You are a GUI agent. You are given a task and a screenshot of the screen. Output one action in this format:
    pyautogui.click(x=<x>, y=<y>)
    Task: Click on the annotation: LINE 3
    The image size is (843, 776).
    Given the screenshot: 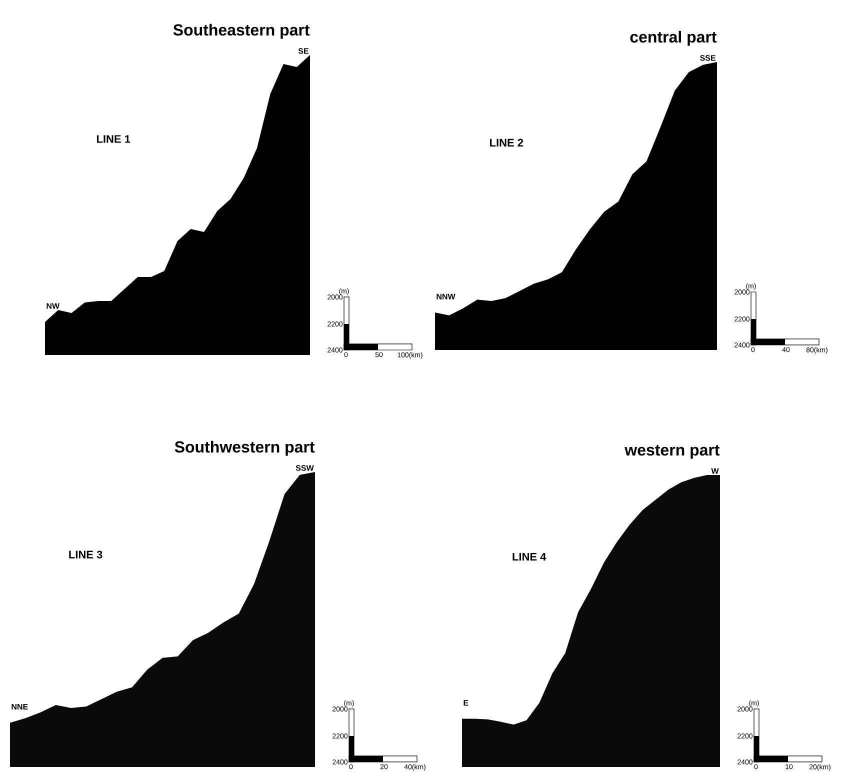 What is the action you would take?
    pyautogui.click(x=85, y=554)
    